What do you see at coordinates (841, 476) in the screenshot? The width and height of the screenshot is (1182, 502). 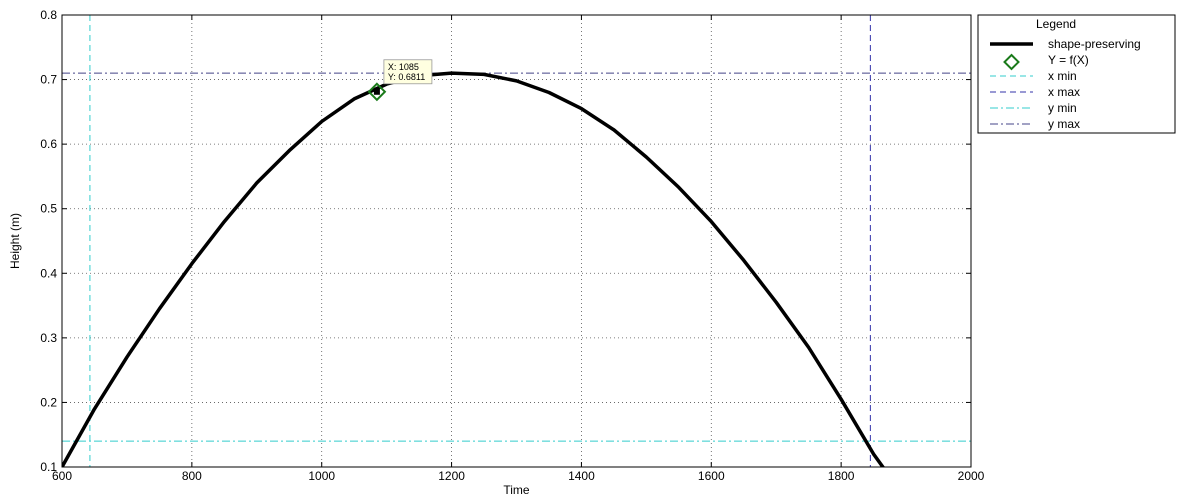 I see `x-tick-label: 1800` at bounding box center [841, 476].